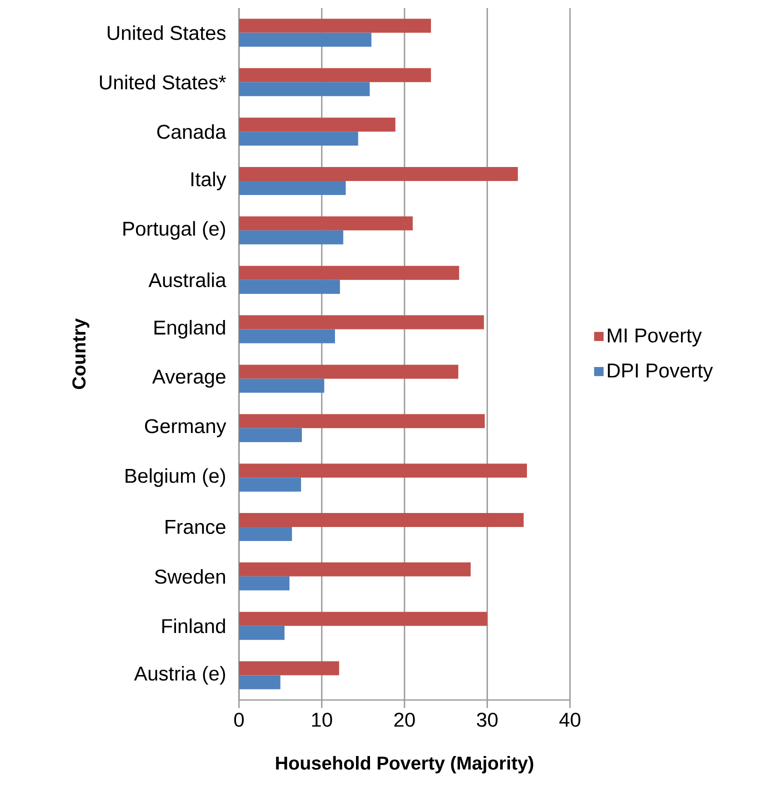 The image size is (777, 808). Describe the element at coordinates (208, 181) in the screenshot. I see `y-tick-label: Italy` at that location.